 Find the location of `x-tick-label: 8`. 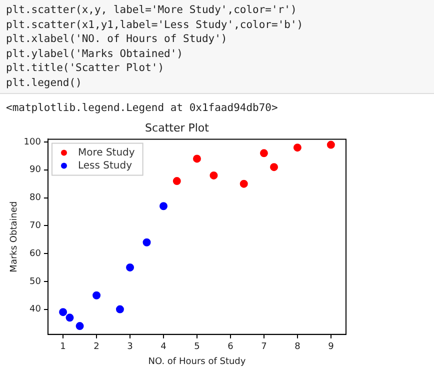

x-tick-label: 8 is located at coordinates (297, 347).